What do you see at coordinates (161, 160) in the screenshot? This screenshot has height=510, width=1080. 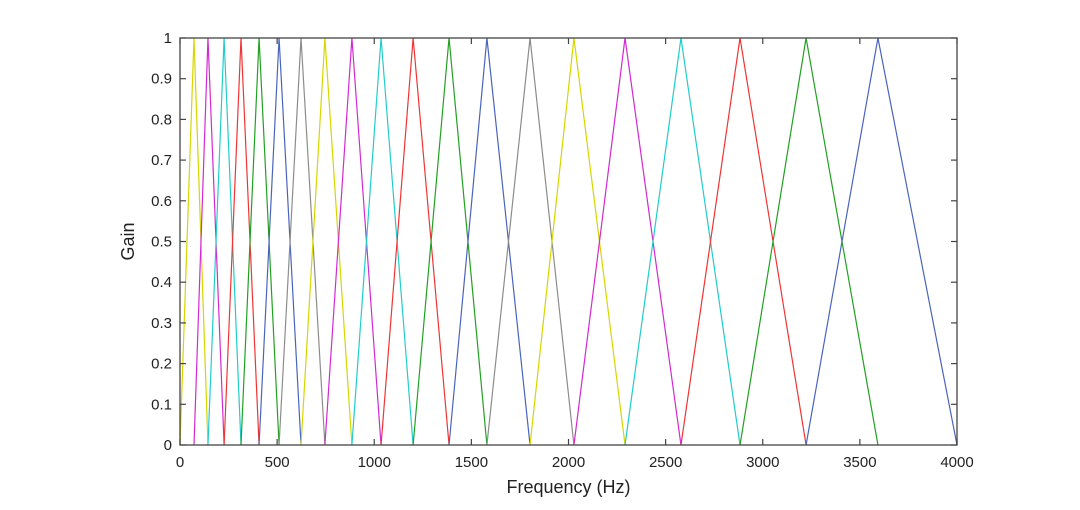 I see `y-tick-label: 0.7` at bounding box center [161, 160].